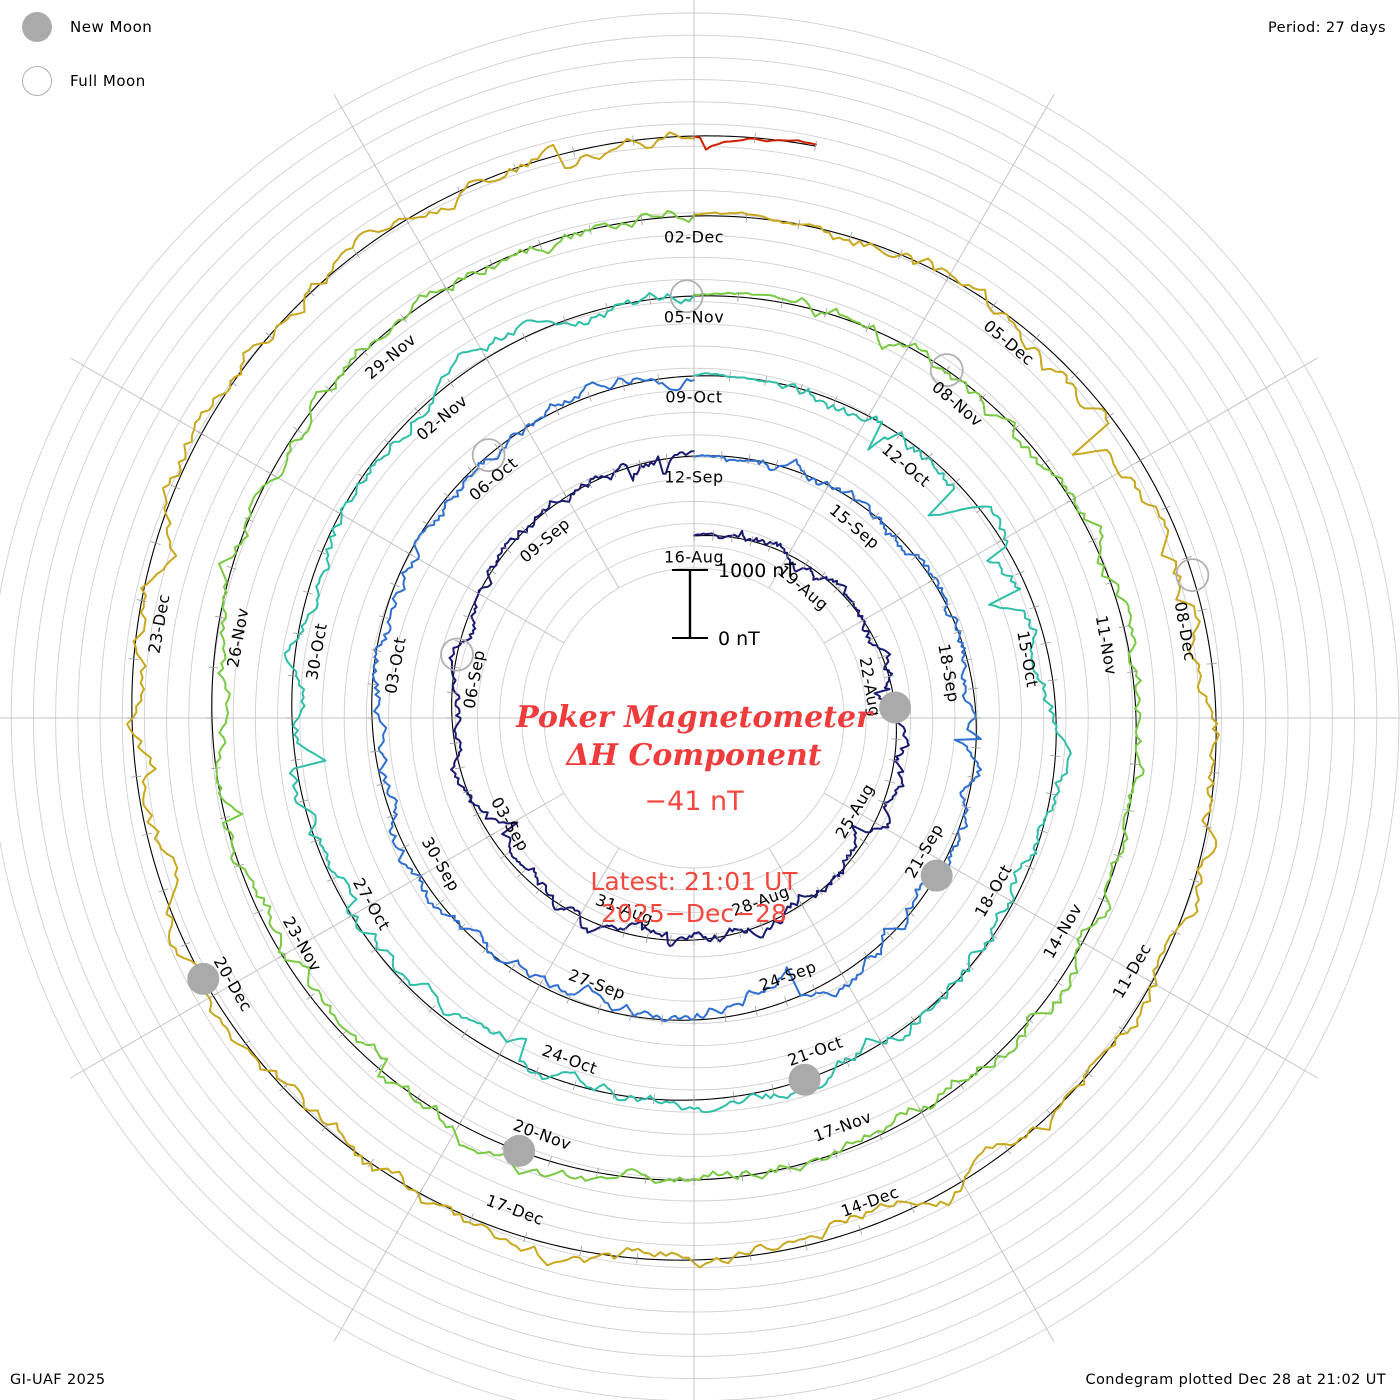 The width and height of the screenshot is (1400, 1400). I want to click on date-label: 09-Oct, so click(693, 397).